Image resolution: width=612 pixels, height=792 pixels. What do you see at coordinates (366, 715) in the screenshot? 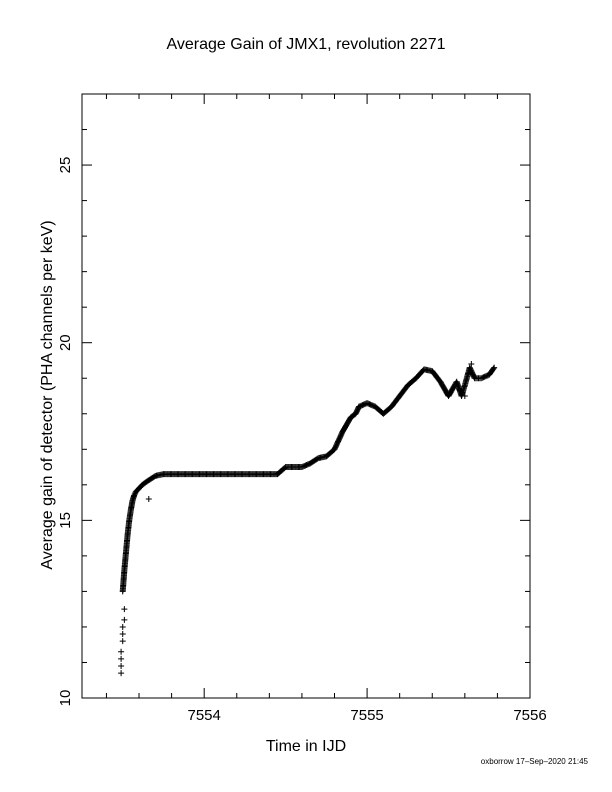
I see `x-tick-label: 7555` at bounding box center [366, 715].